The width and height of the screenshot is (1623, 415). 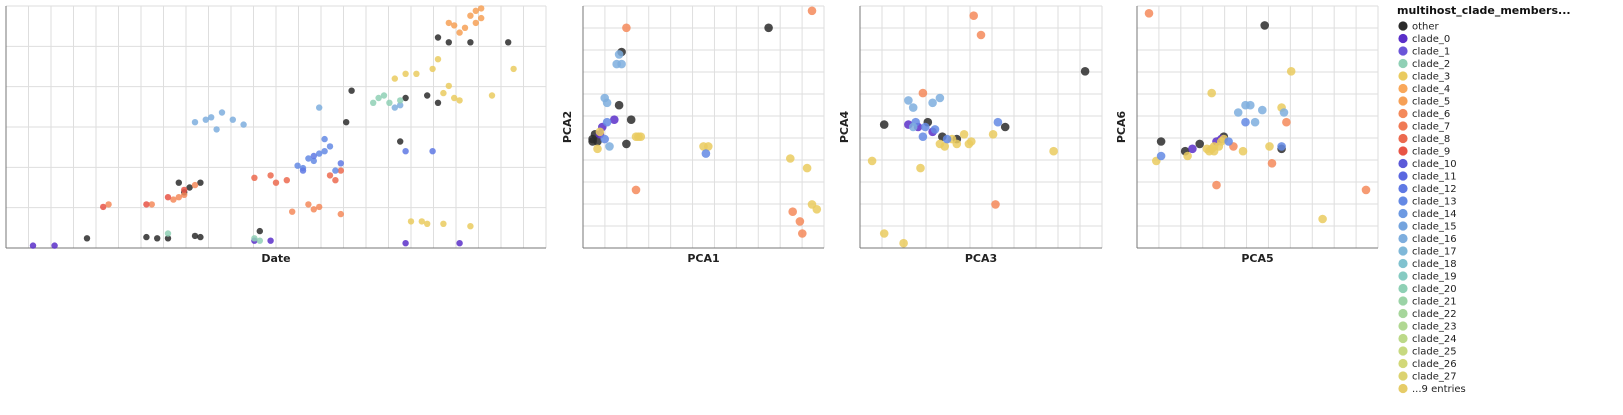 What do you see at coordinates (1434, 227) in the screenshot?
I see `legend-label: clade_15` at bounding box center [1434, 227].